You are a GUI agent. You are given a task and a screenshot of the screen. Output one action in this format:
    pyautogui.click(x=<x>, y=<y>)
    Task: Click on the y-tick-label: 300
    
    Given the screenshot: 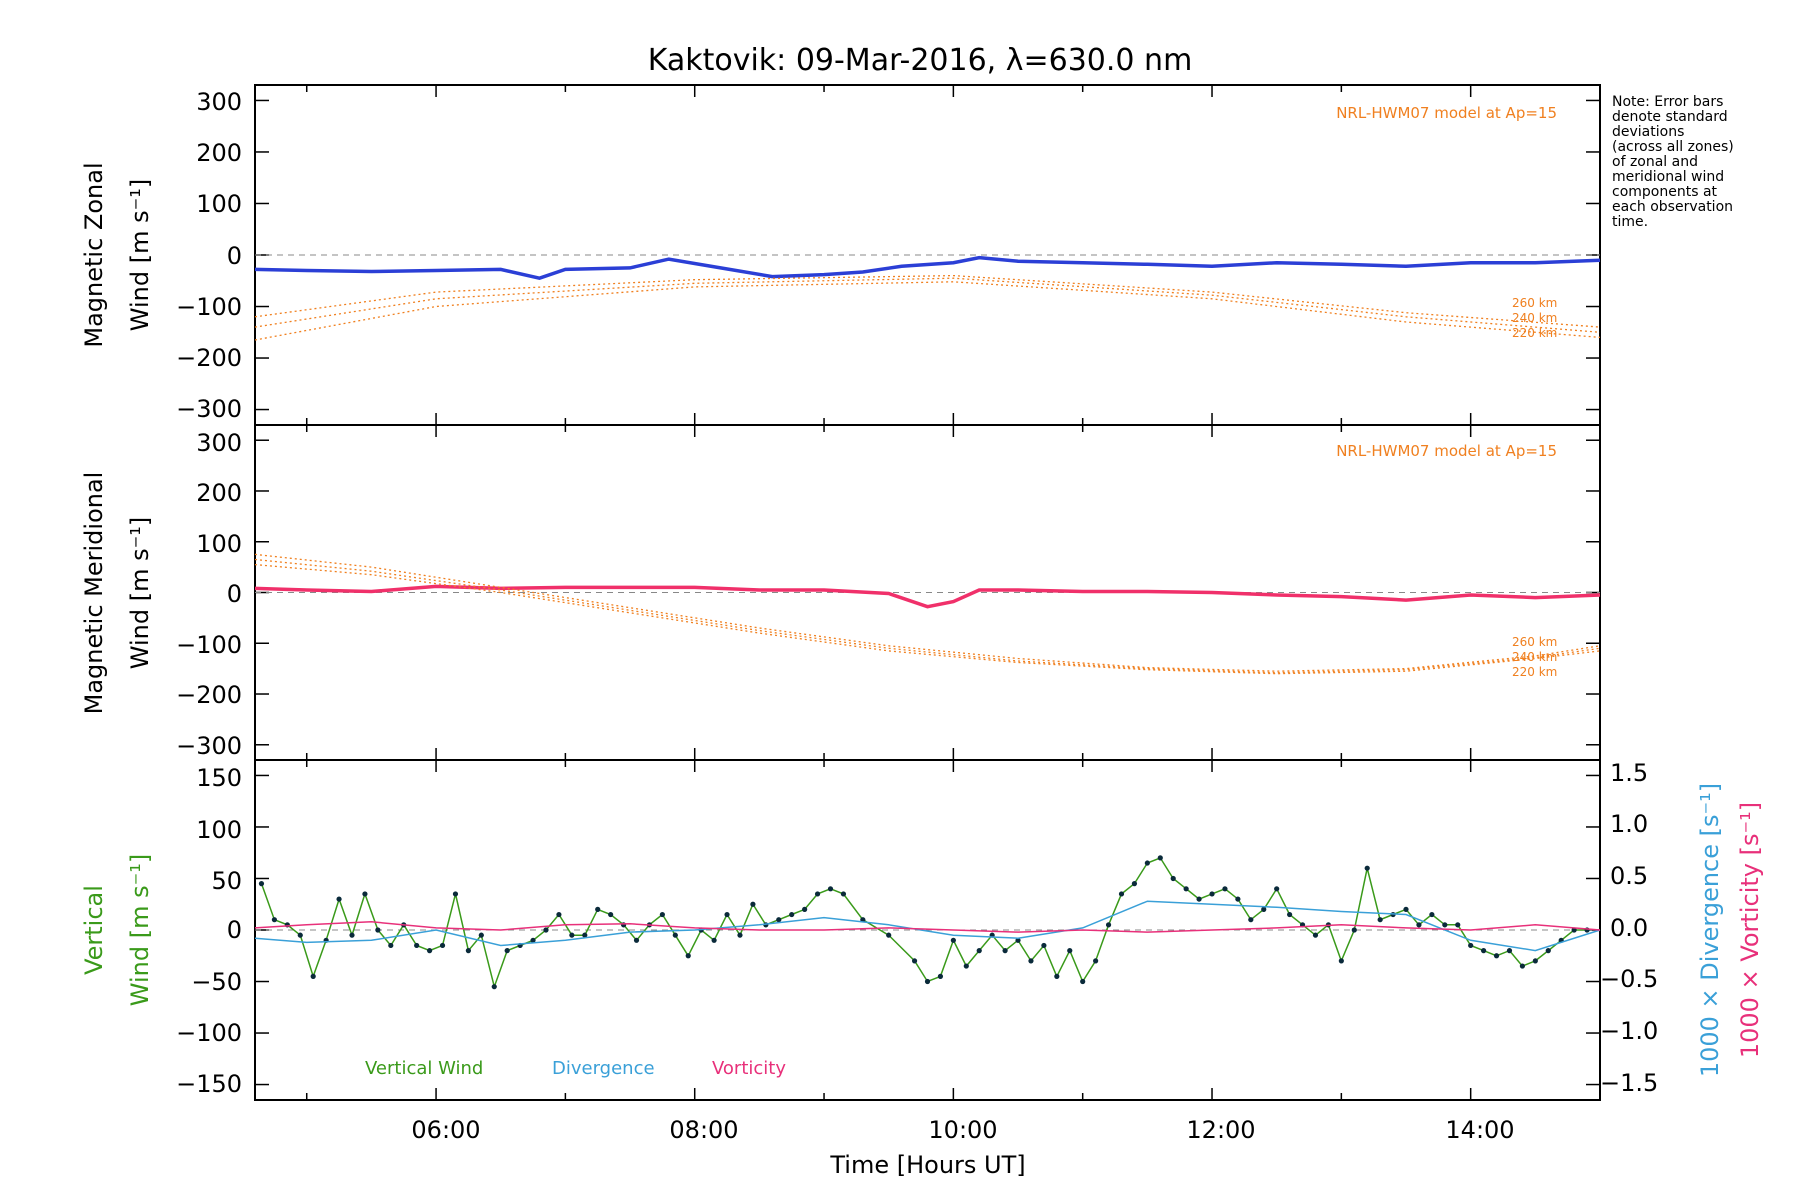 What is the action you would take?
    pyautogui.click(x=219, y=102)
    